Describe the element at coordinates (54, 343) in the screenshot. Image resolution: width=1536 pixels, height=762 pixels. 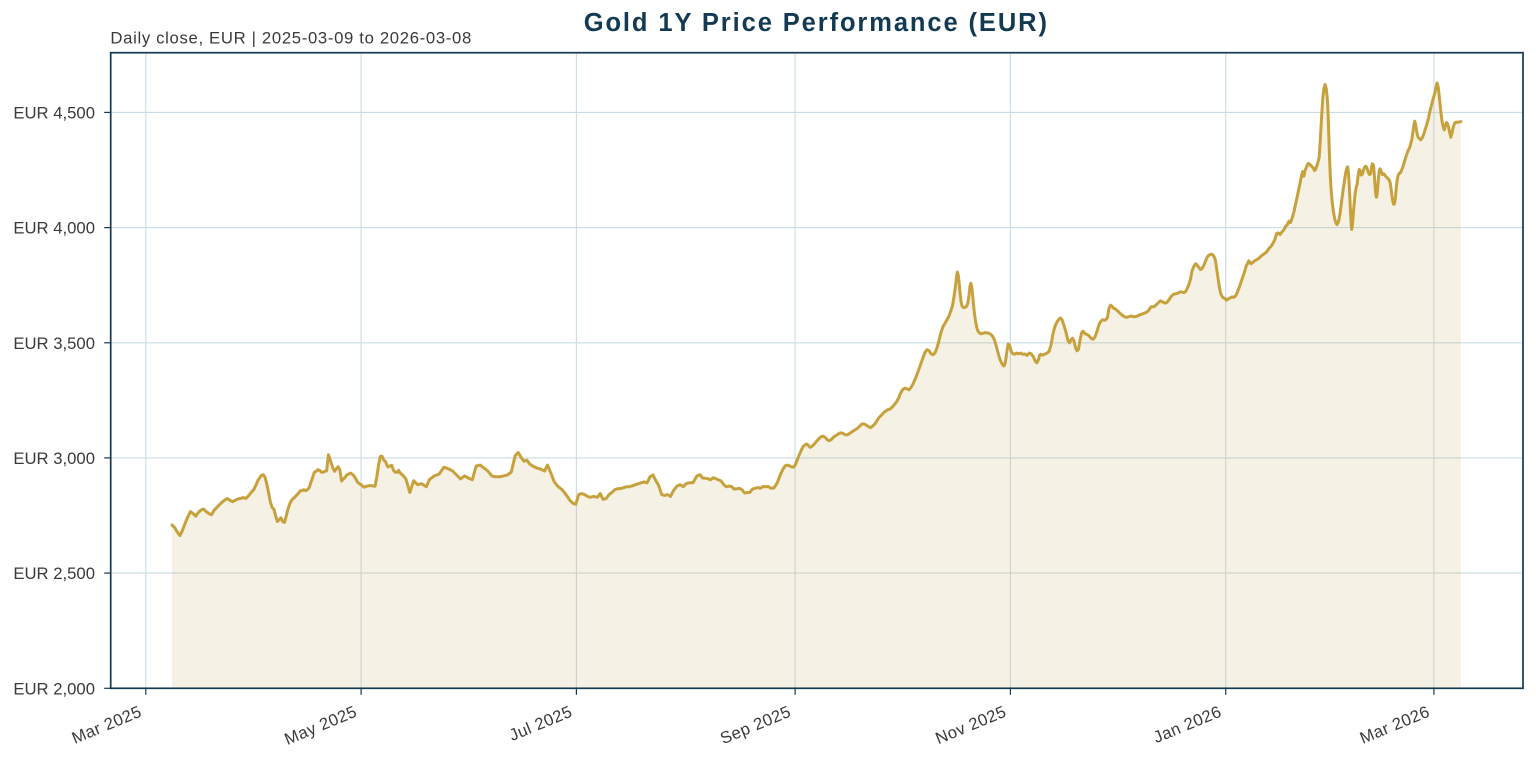
I see `svg-text: EUR 3,500` at that location.